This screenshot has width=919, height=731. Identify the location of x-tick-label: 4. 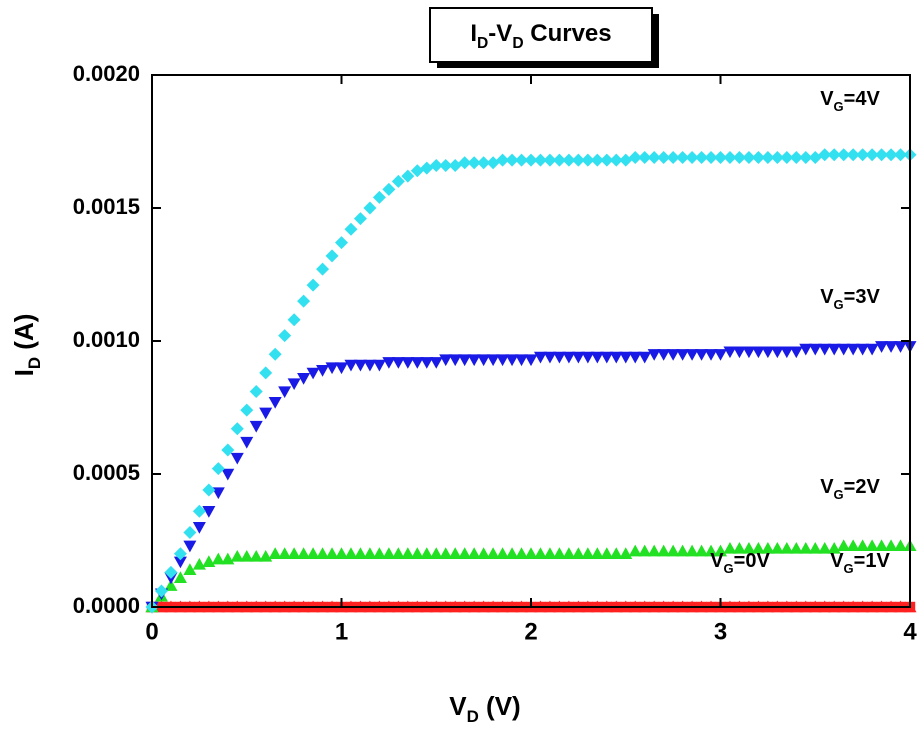
(910, 631).